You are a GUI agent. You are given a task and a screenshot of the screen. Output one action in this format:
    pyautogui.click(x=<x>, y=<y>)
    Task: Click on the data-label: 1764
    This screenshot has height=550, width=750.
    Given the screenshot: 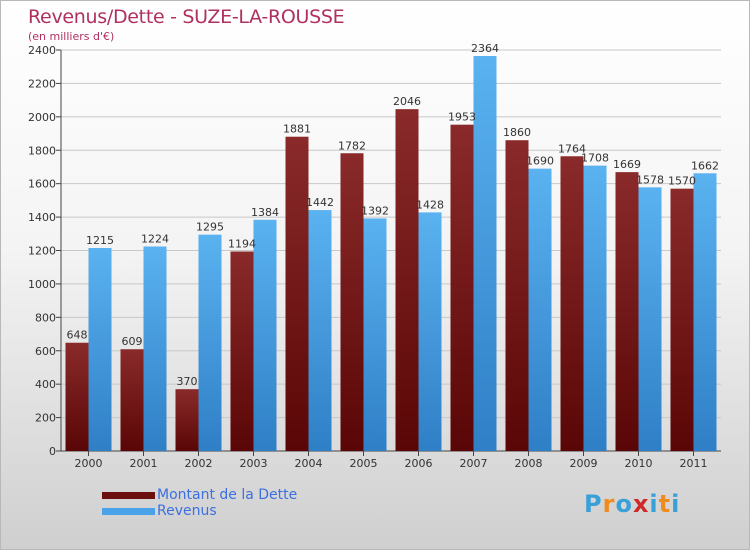 What is the action you would take?
    pyautogui.click(x=572, y=148)
    